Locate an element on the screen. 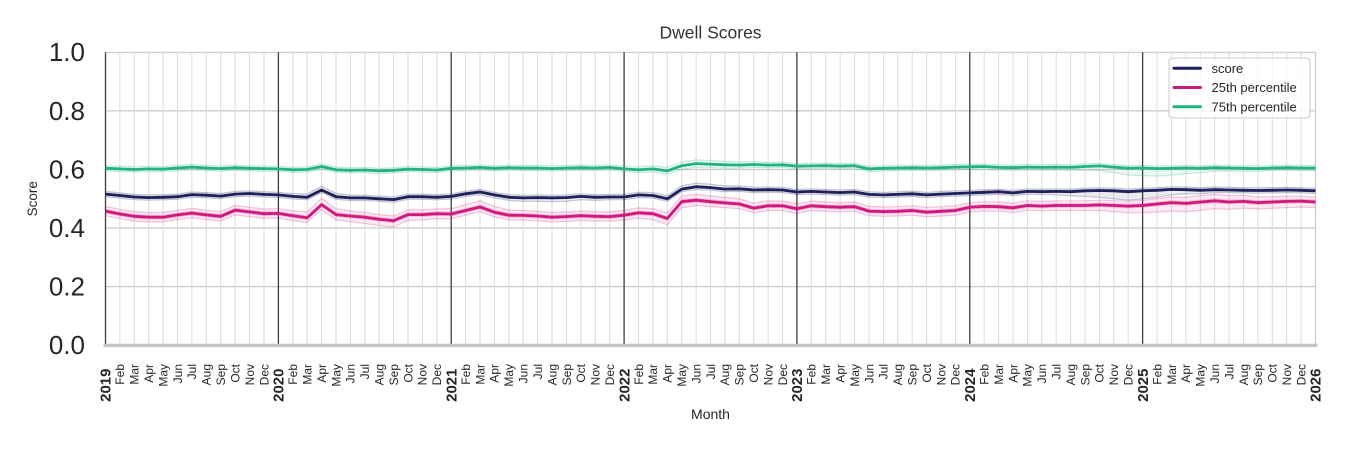 The width and height of the screenshot is (1350, 450). svg-text: Dwell Scores is located at coordinates (710, 32).